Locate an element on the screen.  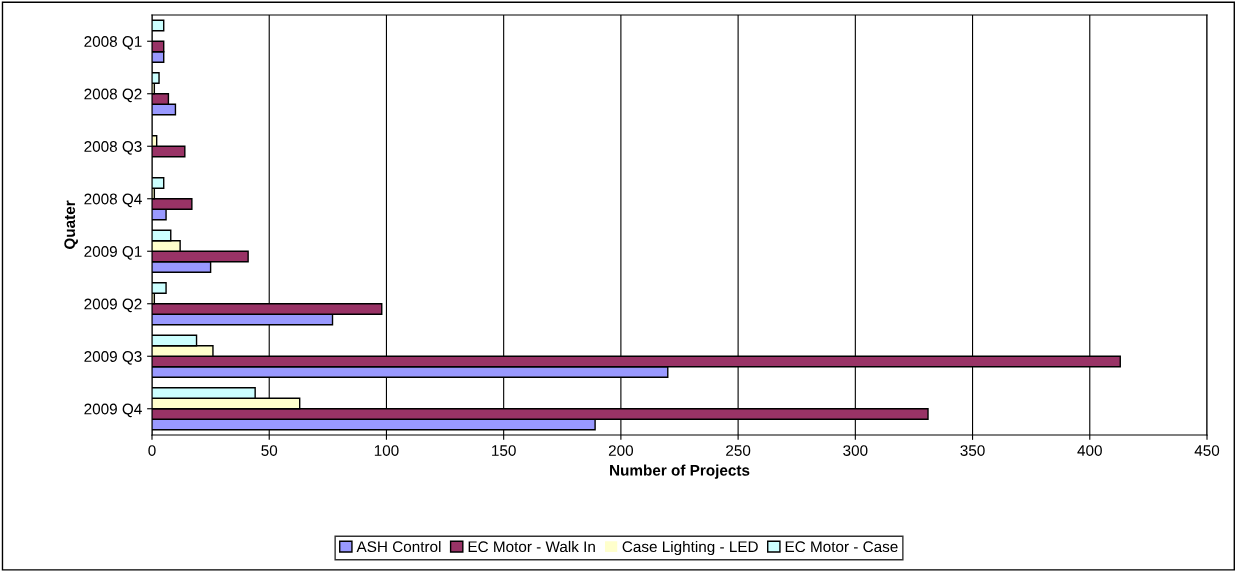
x-tick-label: 100 is located at coordinates (386, 450).